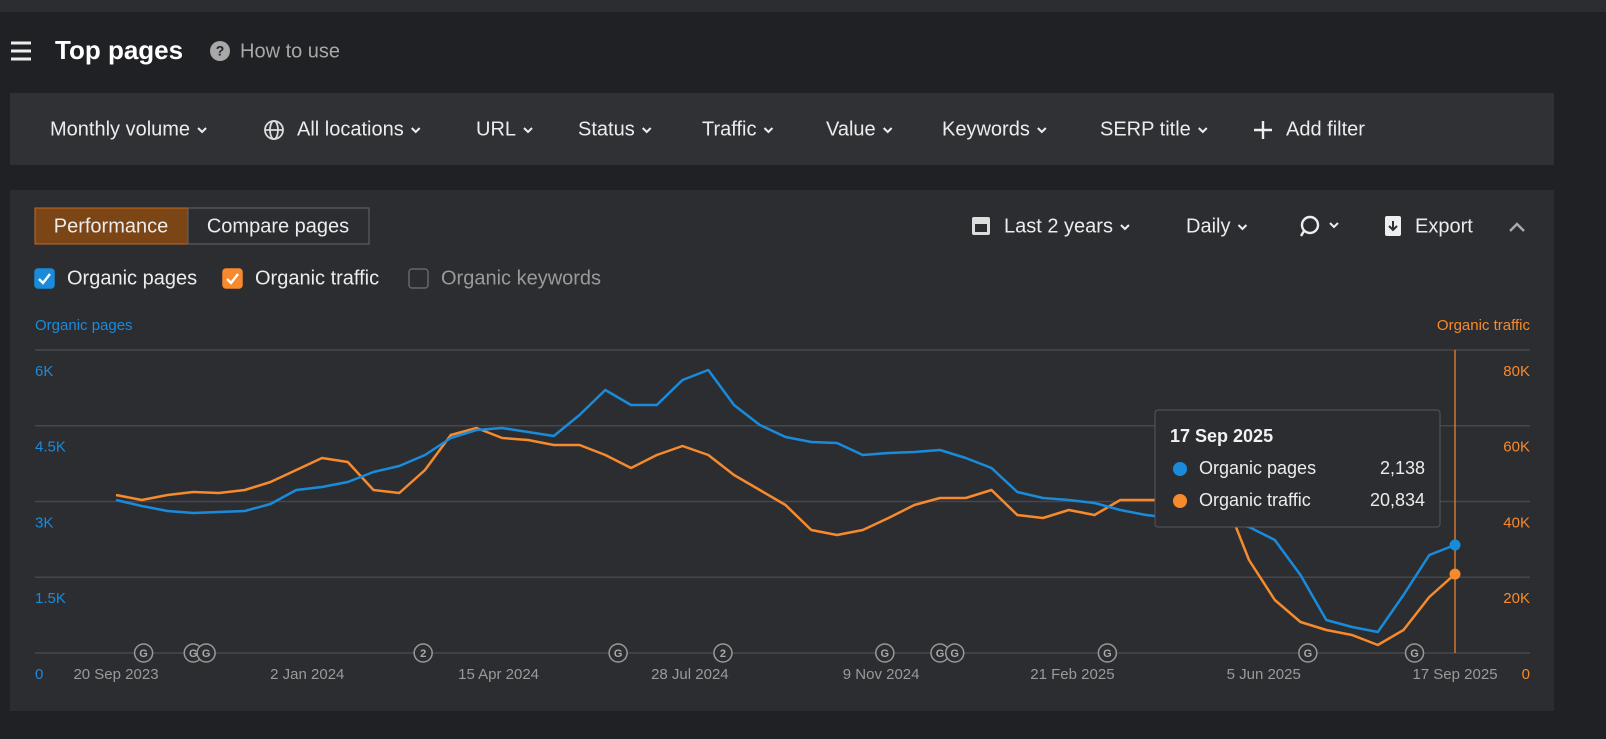 The image size is (1606, 739). I want to click on x-tick-label: 9 Nov 2024, so click(881, 674).